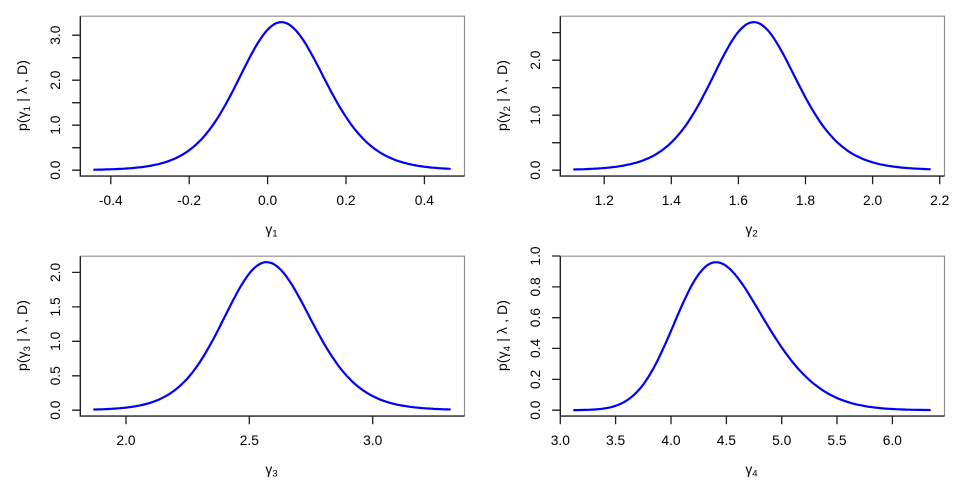 This screenshot has height=480, width=960. I want to click on svg-text: p(γ1 | λ , D), so click(24, 95).